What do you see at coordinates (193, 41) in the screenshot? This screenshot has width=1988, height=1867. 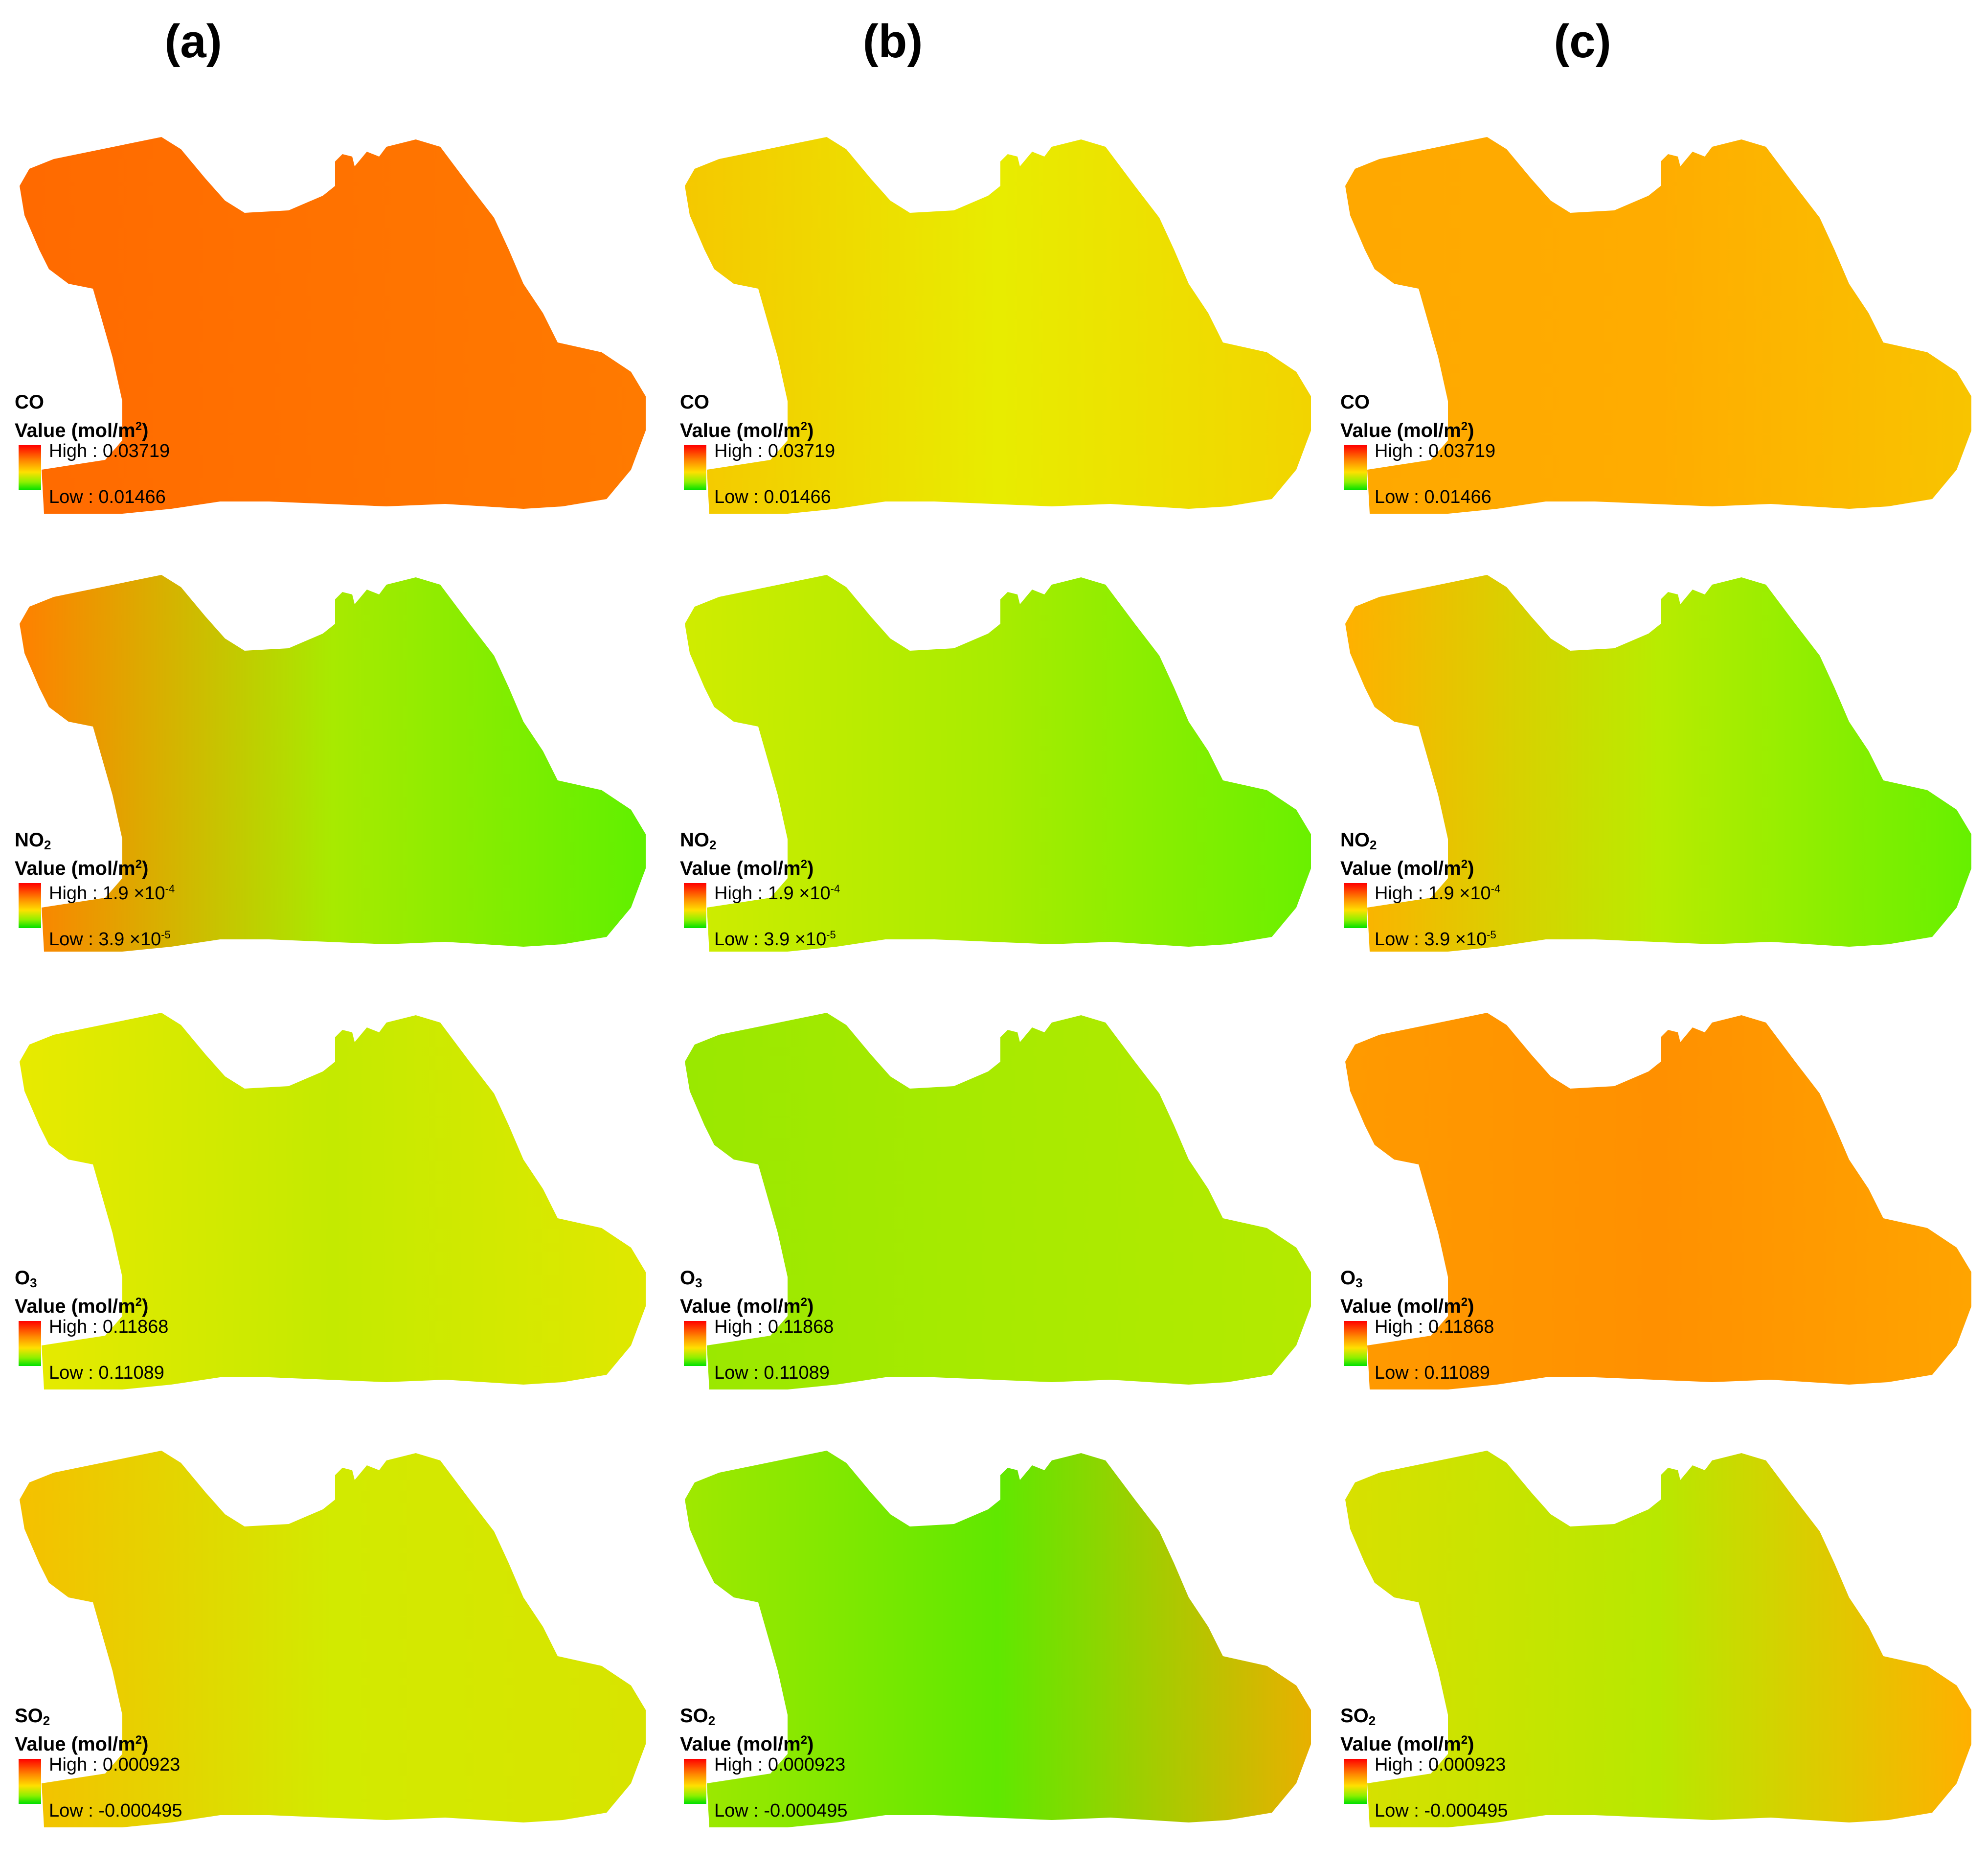 I see `column-title: (a)` at bounding box center [193, 41].